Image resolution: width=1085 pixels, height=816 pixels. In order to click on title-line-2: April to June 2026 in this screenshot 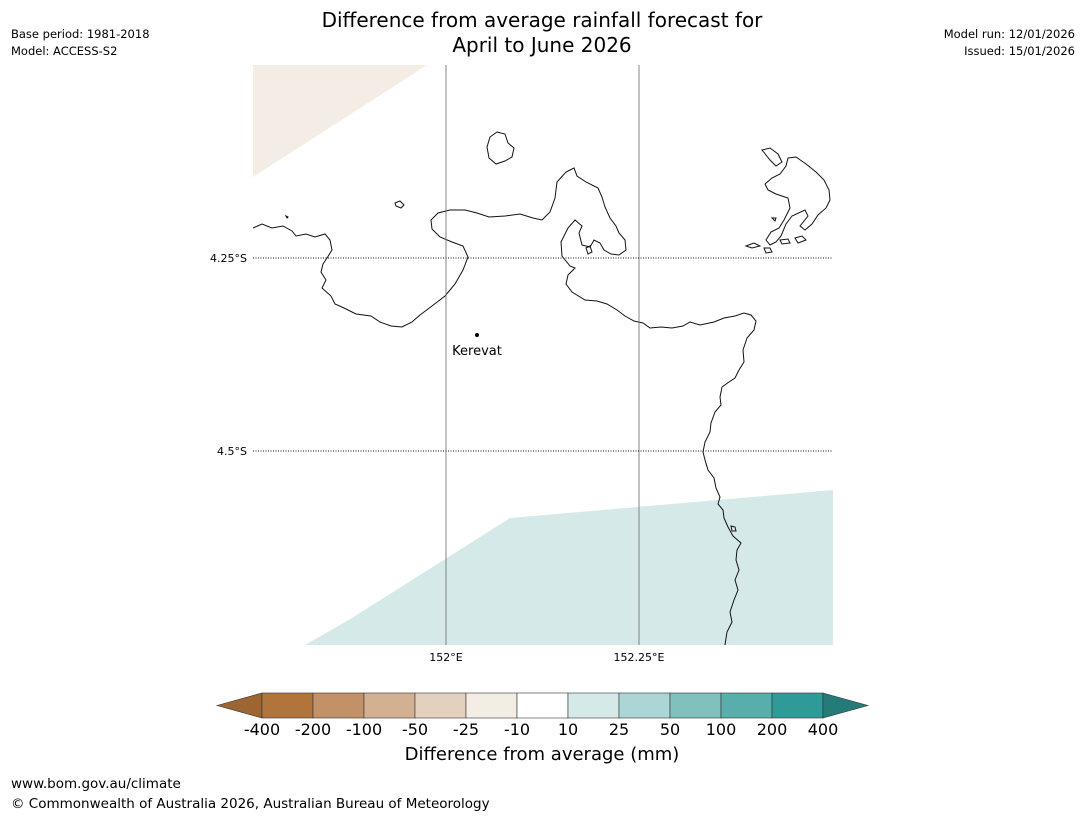, I will do `click(542, 45)`.